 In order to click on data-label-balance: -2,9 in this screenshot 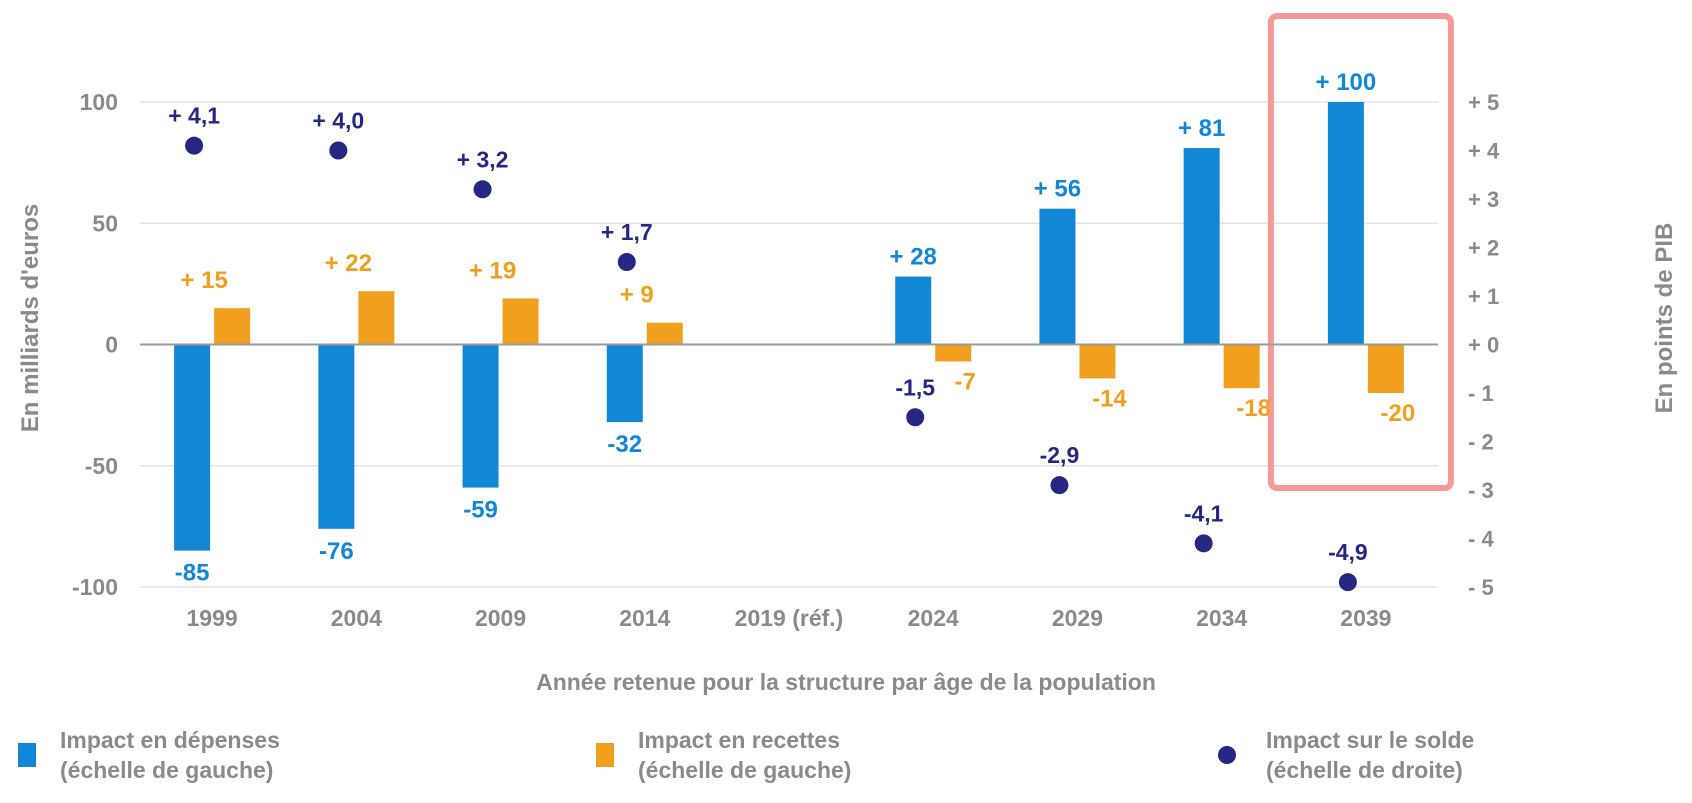, I will do `click(1060, 455)`.